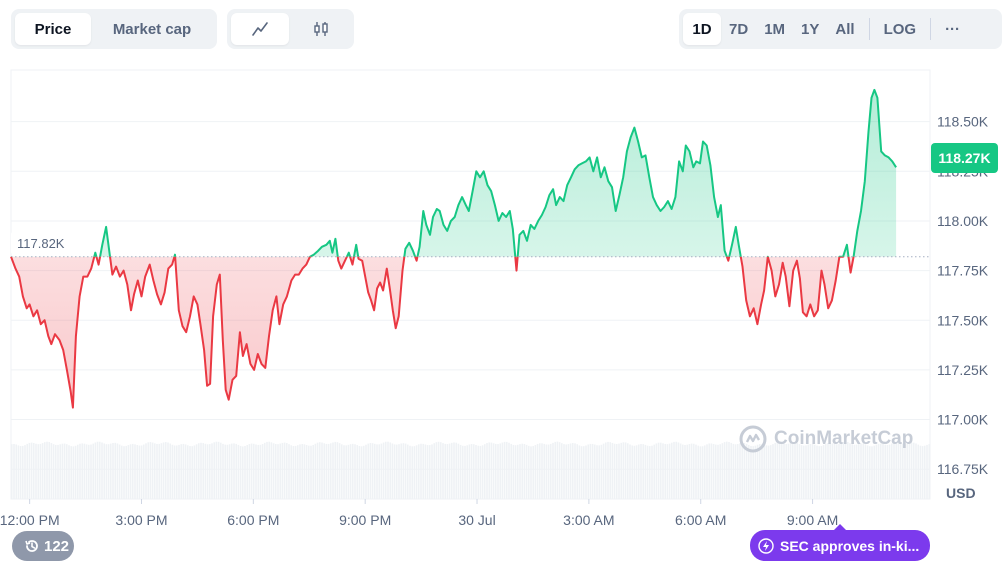  Describe the element at coordinates (900, 29) in the screenshot. I see `log-scale-button: LOG` at that location.